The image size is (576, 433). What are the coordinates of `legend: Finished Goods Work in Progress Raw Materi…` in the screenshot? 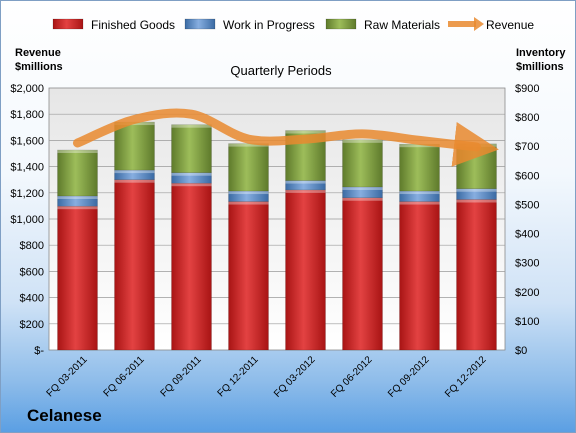 It's located at (293, 24).